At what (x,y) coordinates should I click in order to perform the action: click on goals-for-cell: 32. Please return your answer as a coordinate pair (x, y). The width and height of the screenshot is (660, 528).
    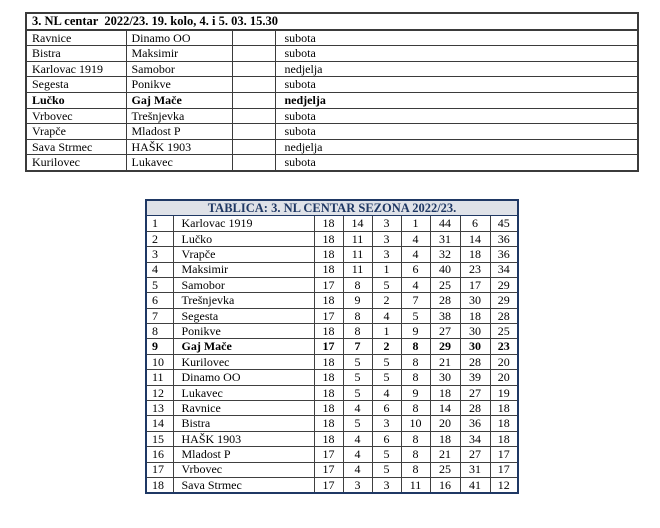
    Looking at the image, I should click on (445, 254).